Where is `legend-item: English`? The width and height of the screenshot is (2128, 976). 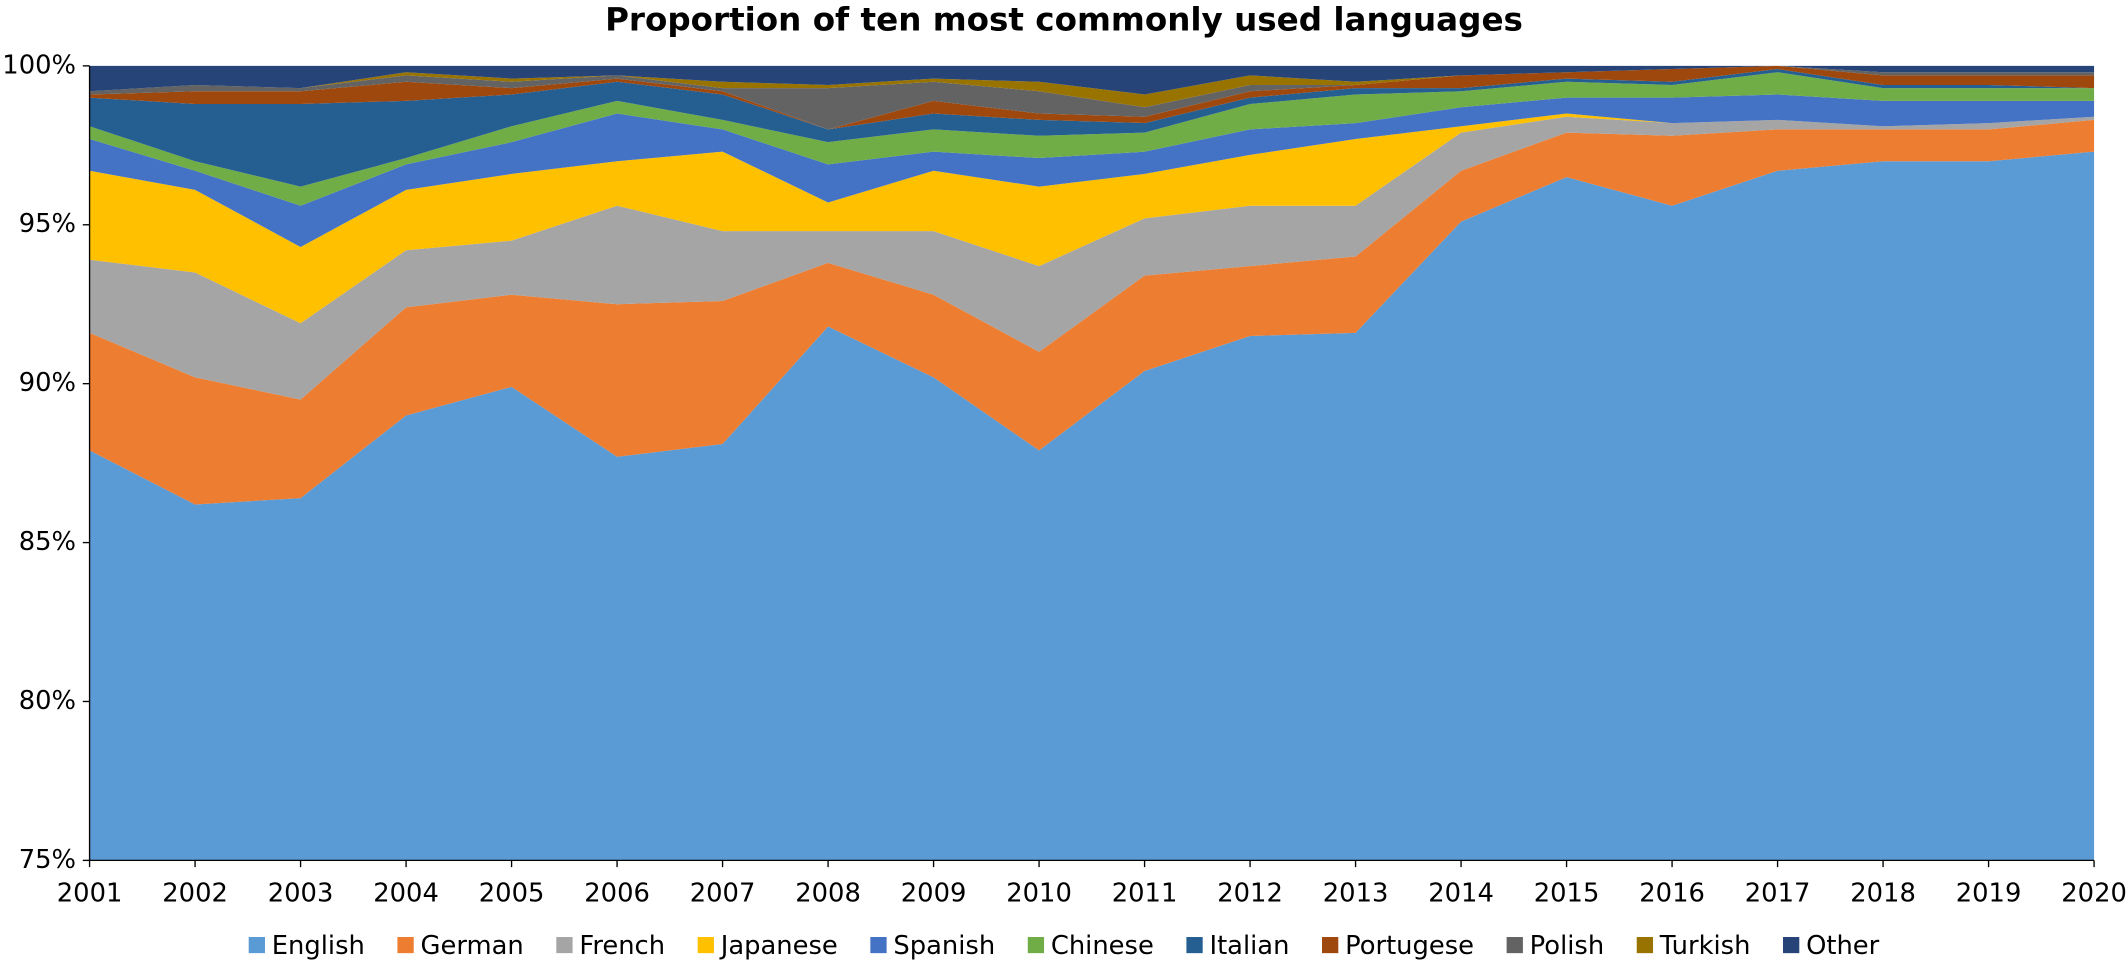 legend-item: English is located at coordinates (306, 946).